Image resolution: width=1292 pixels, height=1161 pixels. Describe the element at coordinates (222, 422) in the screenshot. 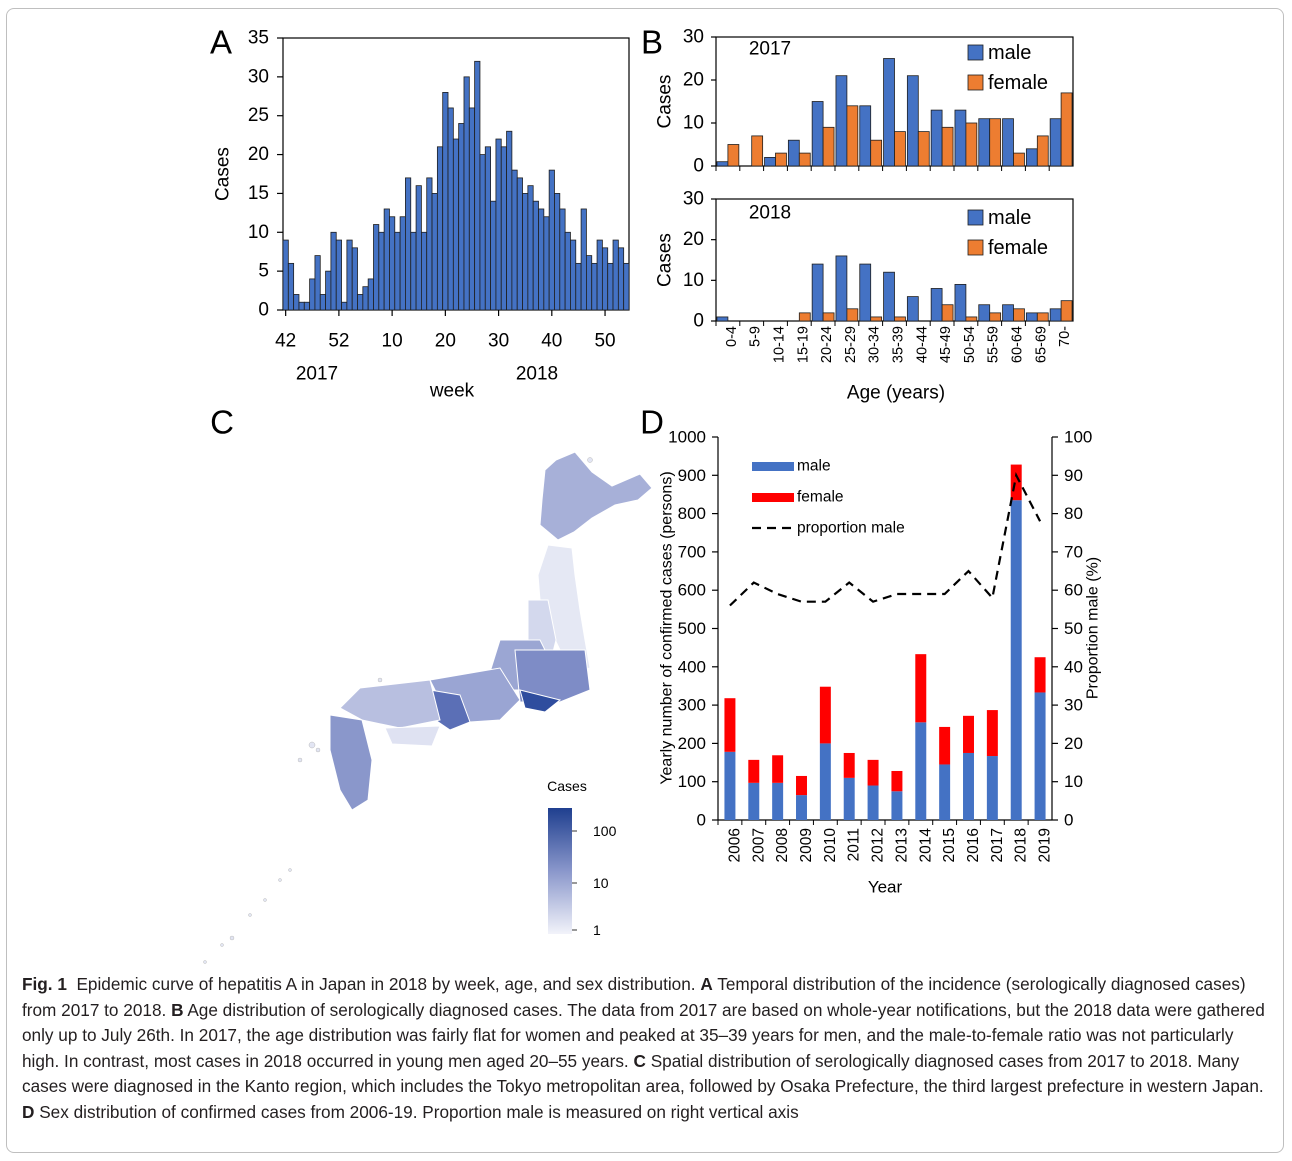

I see `panel-label-c: C` at that location.